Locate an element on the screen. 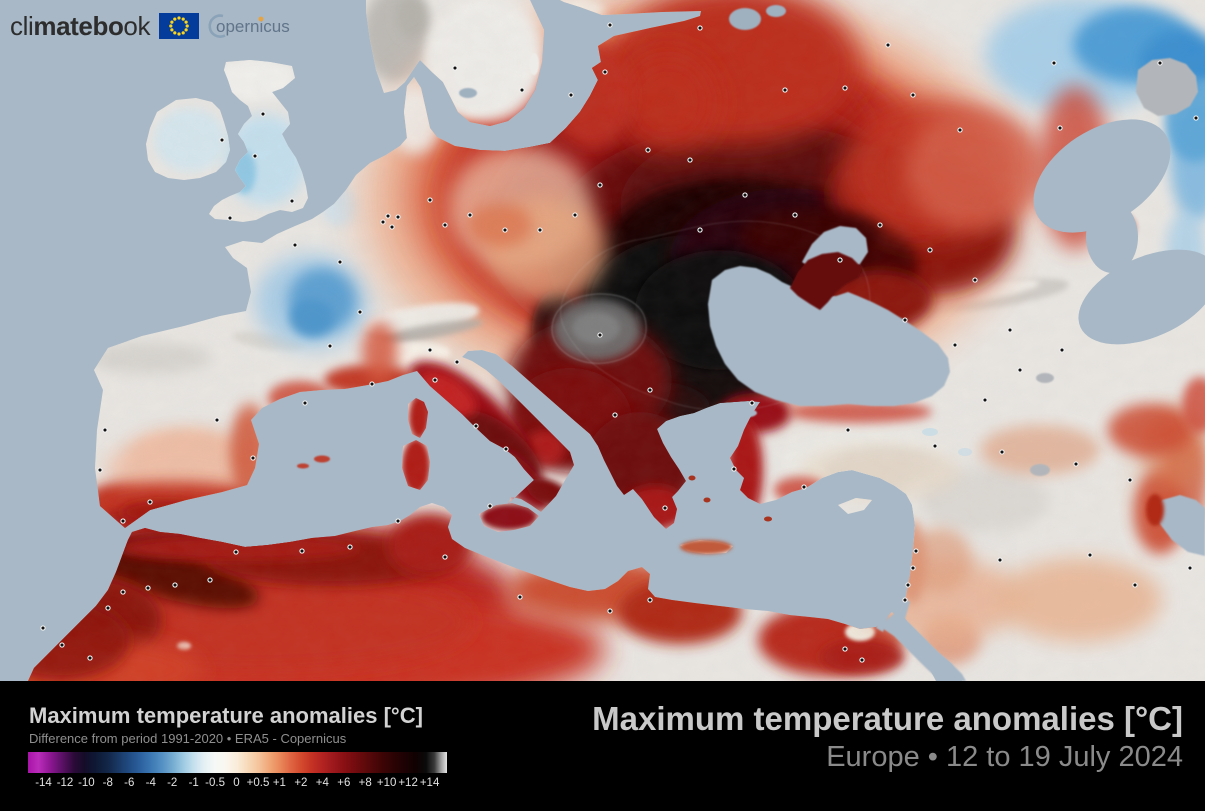 The height and width of the screenshot is (811, 1205). svg-text: opernicus is located at coordinates (253, 26).